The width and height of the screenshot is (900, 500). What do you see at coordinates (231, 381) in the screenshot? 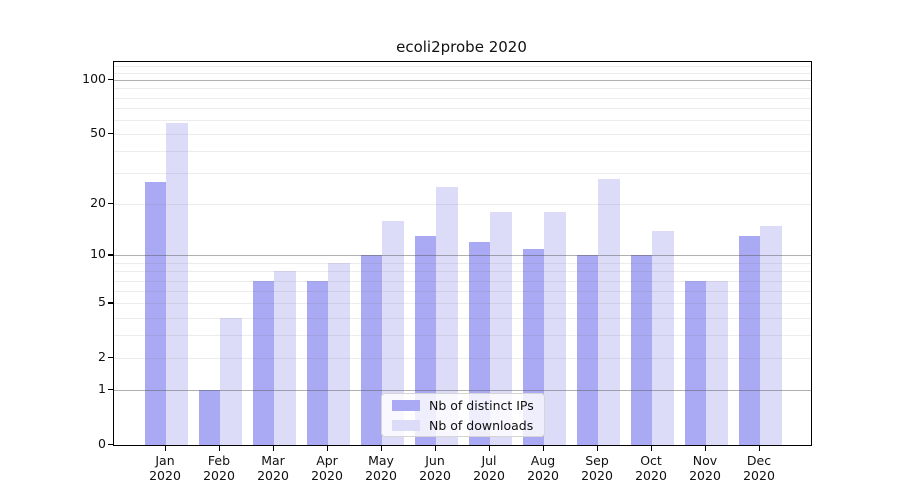
I see `bar-downloads-feb` at bounding box center [231, 381].